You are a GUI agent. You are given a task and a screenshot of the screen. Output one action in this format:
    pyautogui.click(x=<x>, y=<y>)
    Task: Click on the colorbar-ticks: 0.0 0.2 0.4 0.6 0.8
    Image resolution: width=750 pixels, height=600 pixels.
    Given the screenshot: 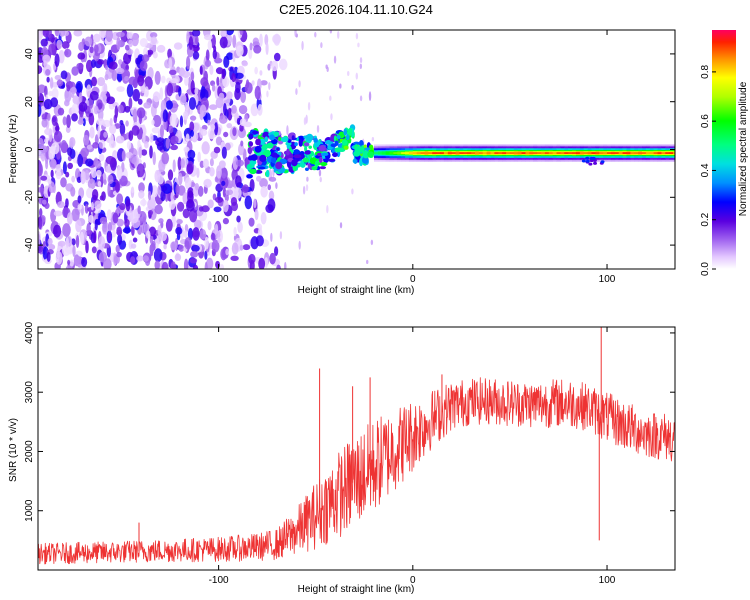 What is the action you would take?
    pyautogui.click(x=708, y=170)
    